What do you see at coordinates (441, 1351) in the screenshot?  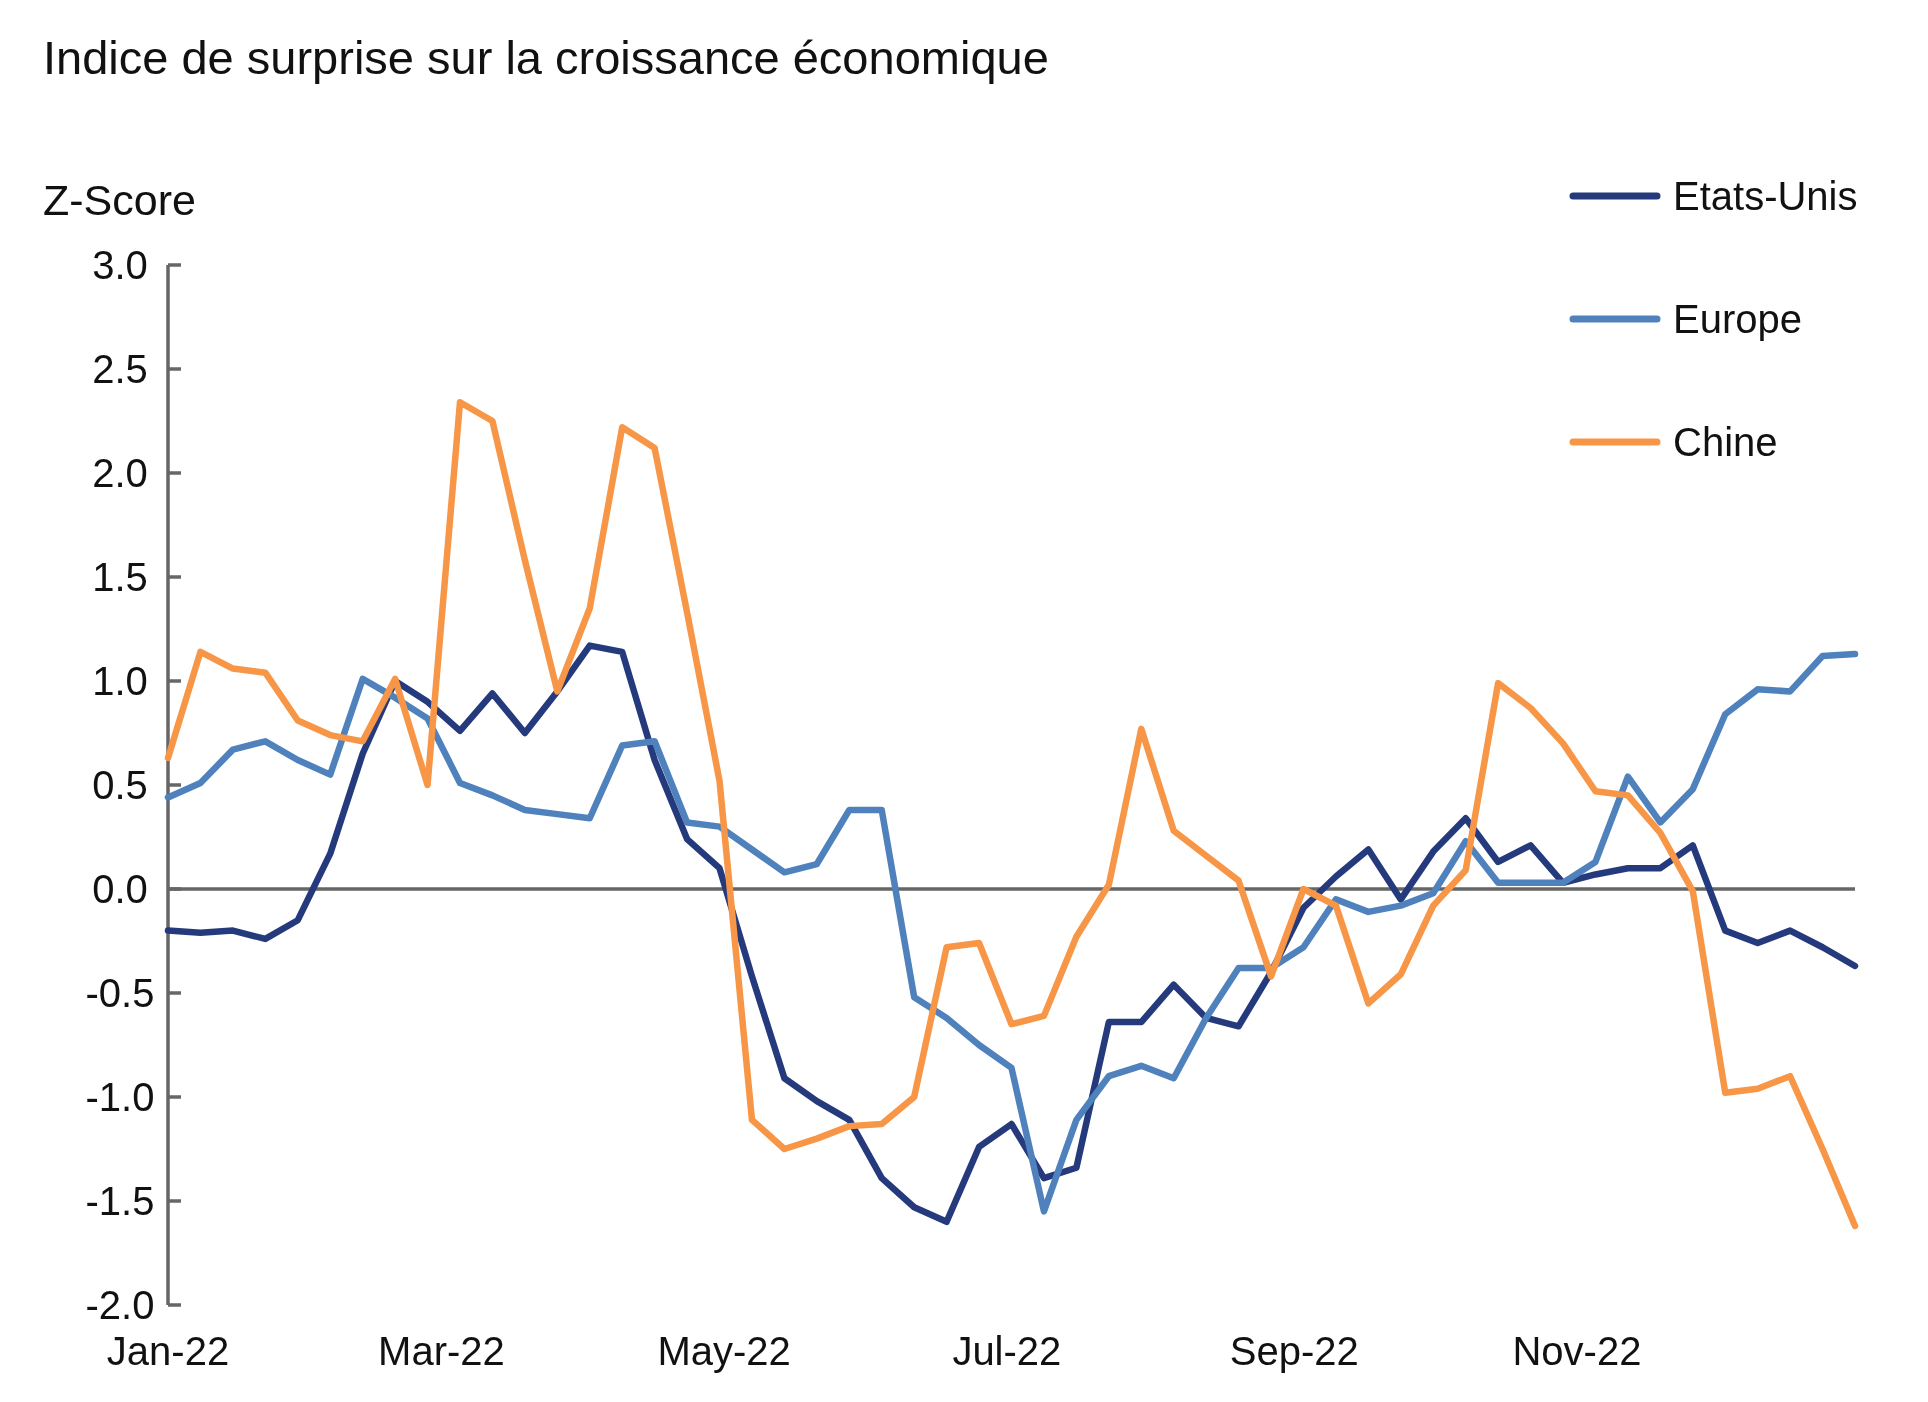 I see `x-tick-label: Mar-22` at bounding box center [441, 1351].